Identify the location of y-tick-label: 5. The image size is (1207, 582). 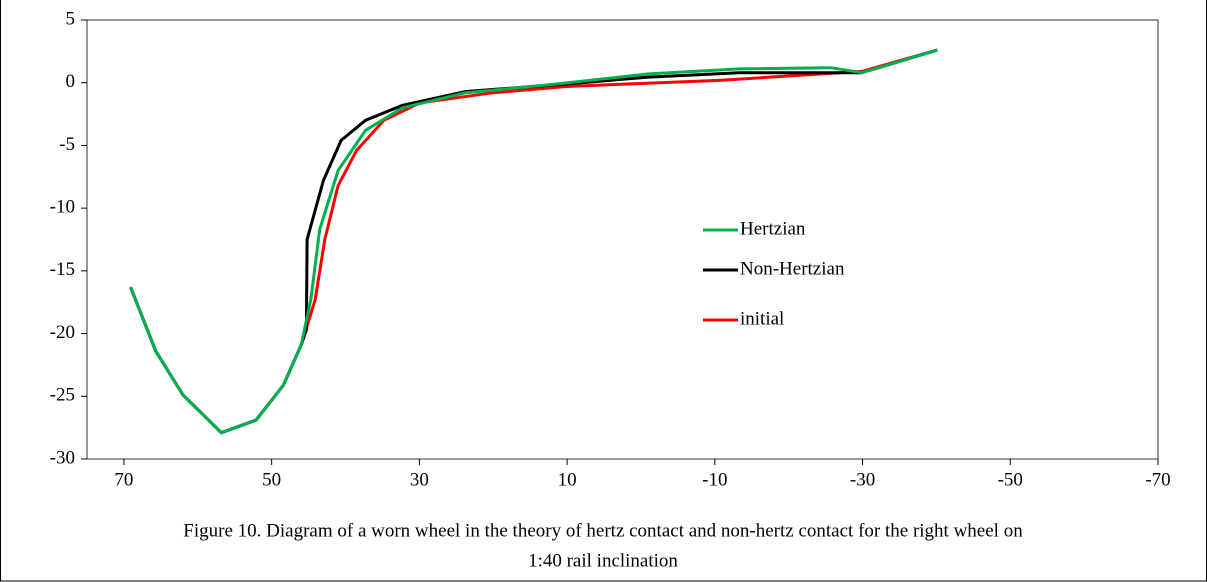
(71, 18).